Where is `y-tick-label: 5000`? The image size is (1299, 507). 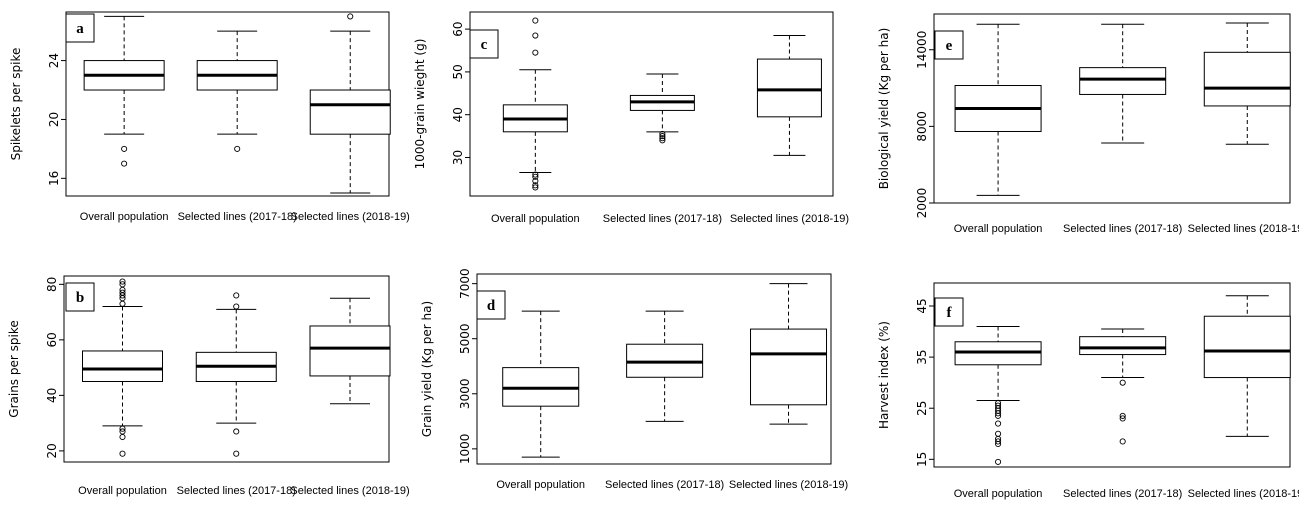 y-tick-label: 5000 is located at coordinates (465, 338).